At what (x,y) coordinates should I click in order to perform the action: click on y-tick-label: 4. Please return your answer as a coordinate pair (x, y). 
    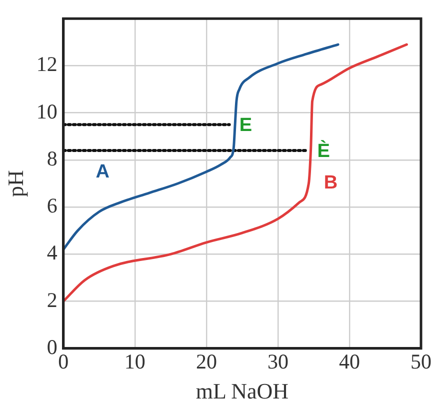
    Looking at the image, I should click on (52, 252).